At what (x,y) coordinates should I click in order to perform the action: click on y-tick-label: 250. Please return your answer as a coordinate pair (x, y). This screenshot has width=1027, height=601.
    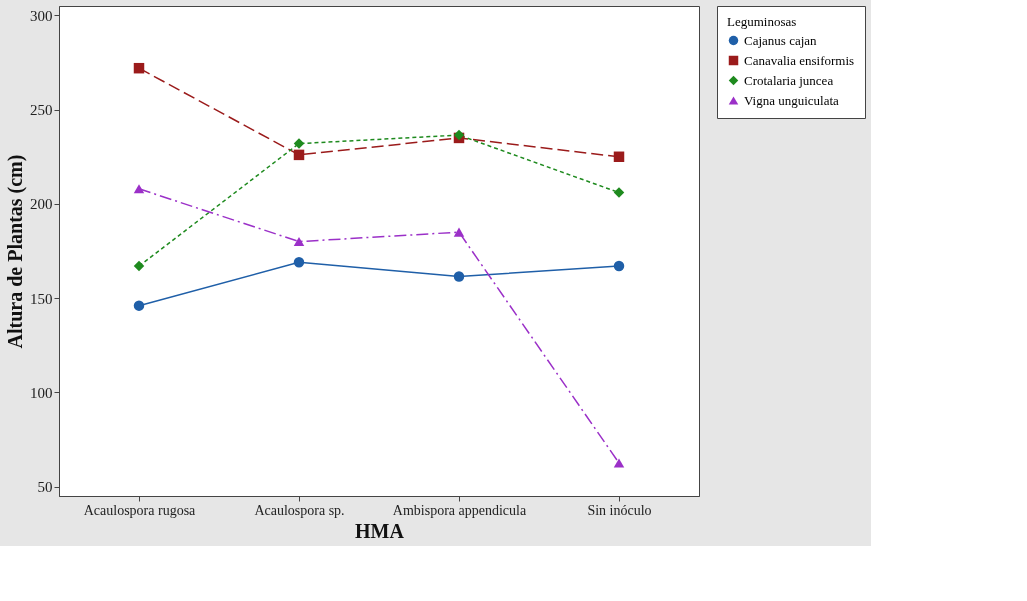
    Looking at the image, I should click on (41, 110).